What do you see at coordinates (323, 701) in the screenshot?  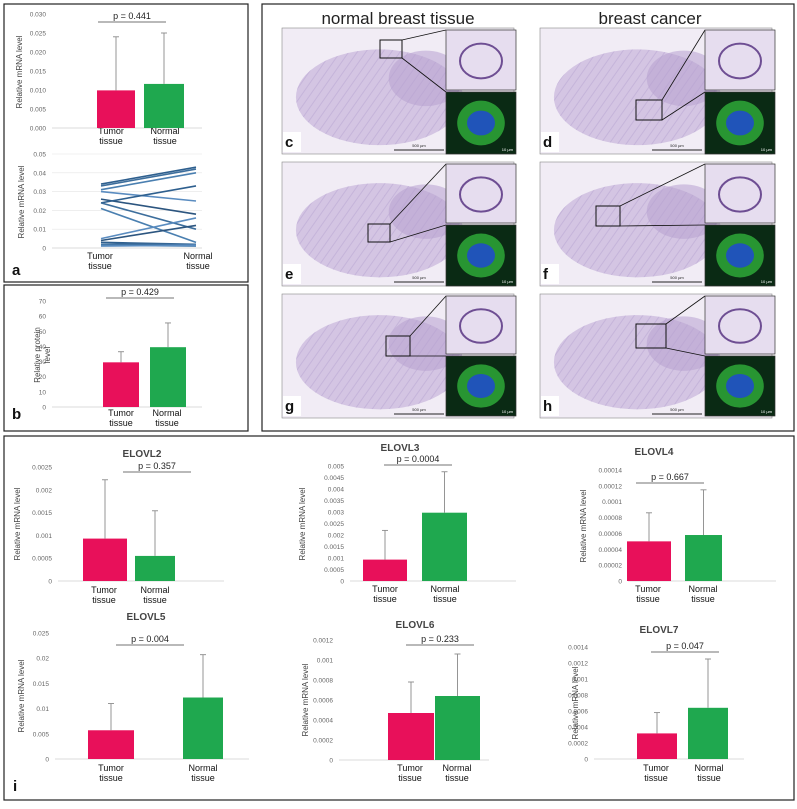 I see `y-tick-label: 0.0006` at bounding box center [323, 701].